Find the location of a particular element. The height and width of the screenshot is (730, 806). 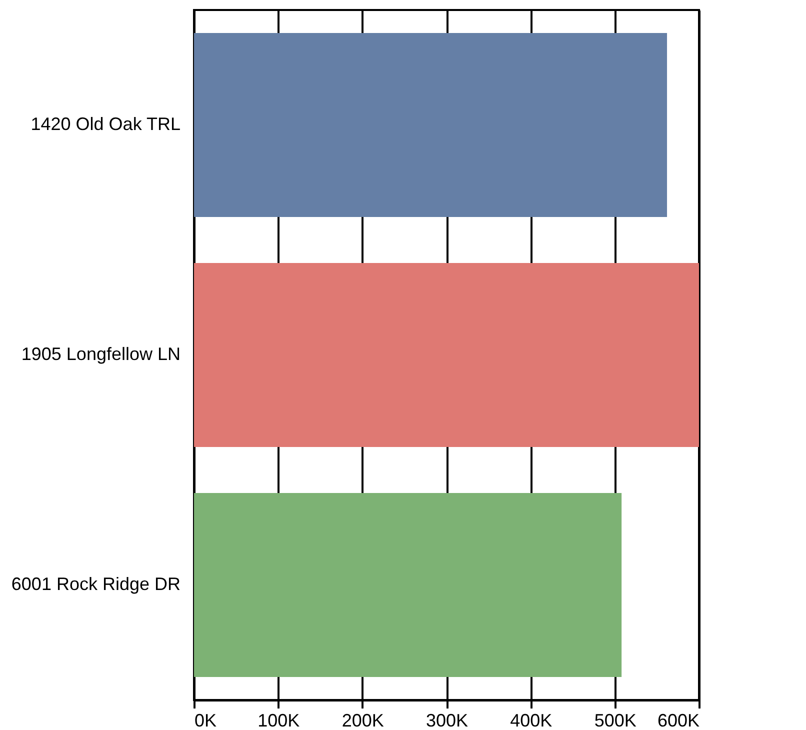

y-tick-label: 6001 Rock Ridge DR is located at coordinates (95, 584).